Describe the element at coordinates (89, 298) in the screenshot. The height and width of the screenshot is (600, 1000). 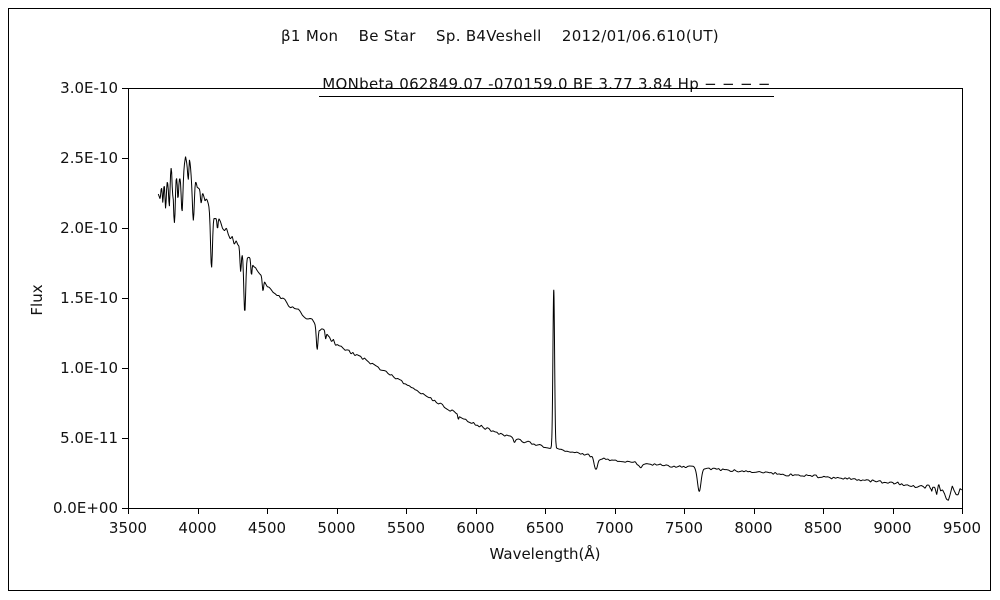
I see `y-tick-label: 1.5E-10` at that location.